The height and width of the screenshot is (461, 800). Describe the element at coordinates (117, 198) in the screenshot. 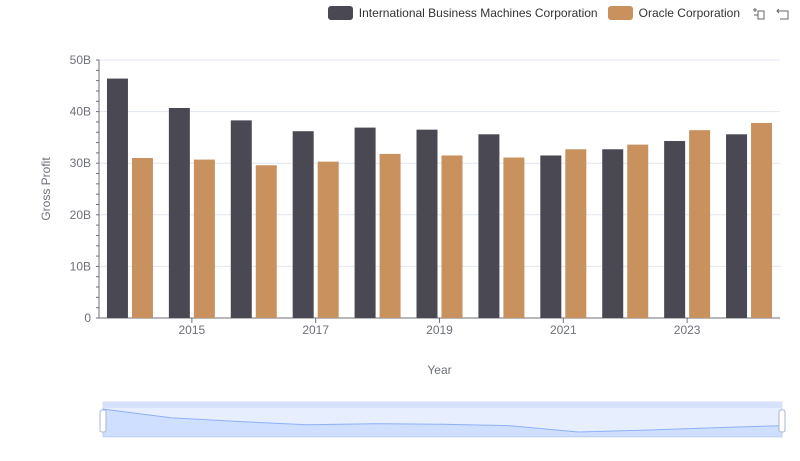

I see `bar-ibm-2014` at that location.